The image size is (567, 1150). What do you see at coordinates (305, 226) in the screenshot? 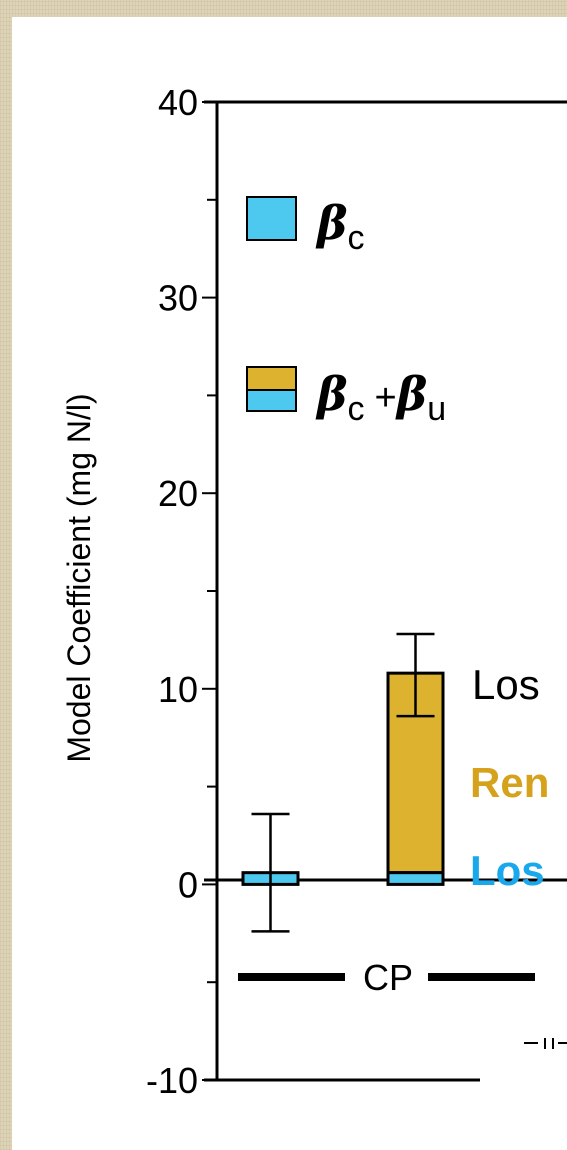
I see `legend-item-beta-c: βc` at bounding box center [305, 226].